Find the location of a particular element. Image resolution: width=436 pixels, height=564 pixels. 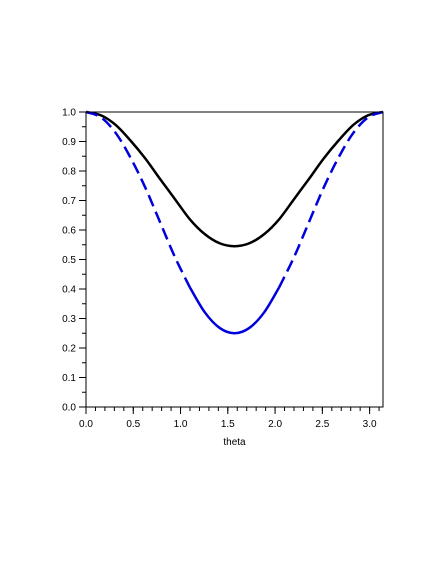

x-tick-label: 3.0 is located at coordinates (370, 424).